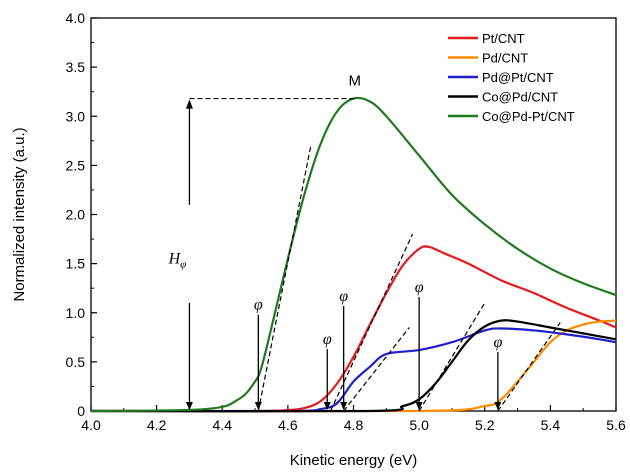  I want to click on x-tick-label: 4.0, so click(91, 425).